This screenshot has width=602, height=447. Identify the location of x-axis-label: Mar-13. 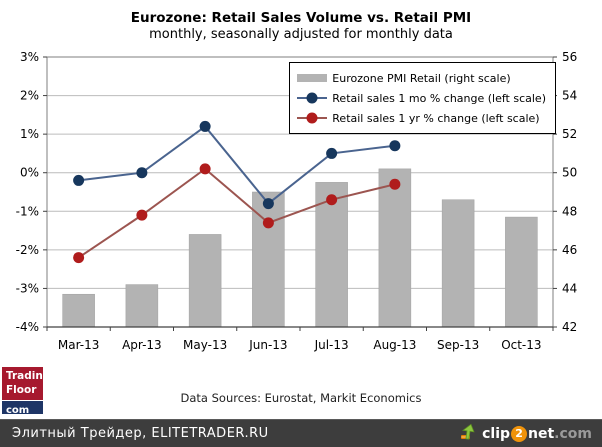
(78, 345).